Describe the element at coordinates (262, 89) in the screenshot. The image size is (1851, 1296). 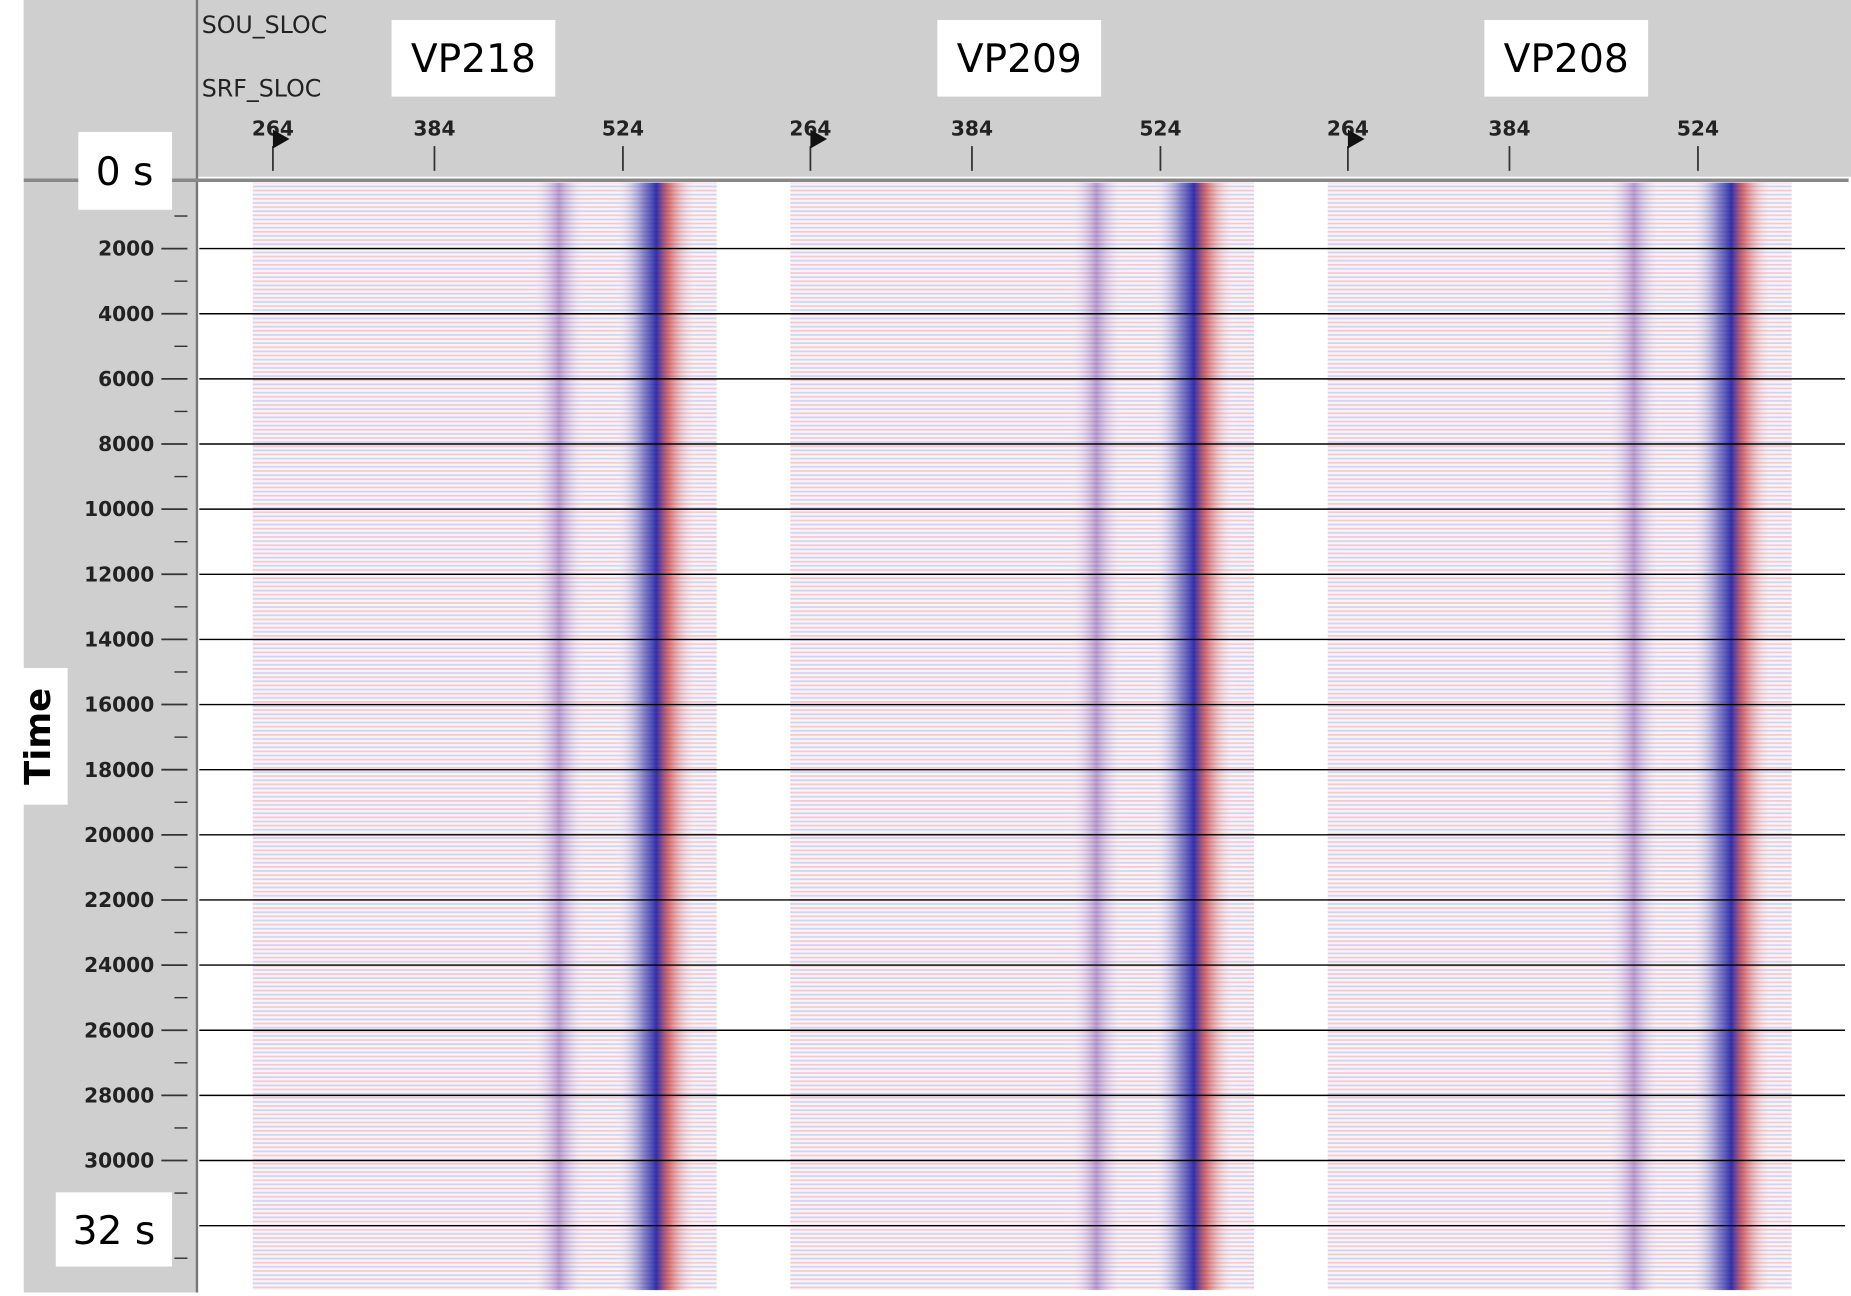
I see `header-label: SRF_SLOC` at that location.